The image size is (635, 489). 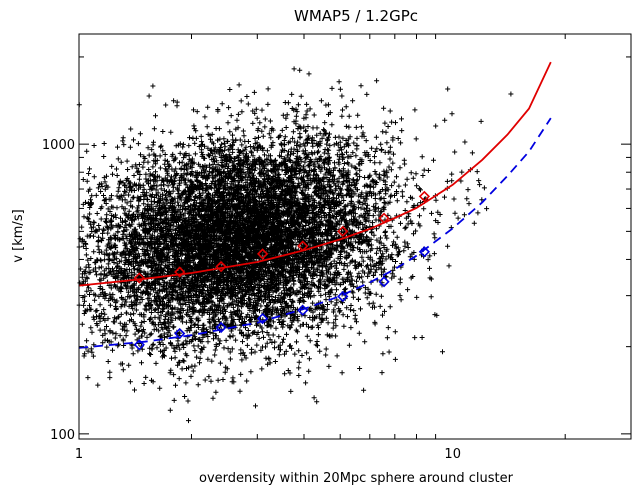 What do you see at coordinates (58, 145) in the screenshot?
I see `y-tick-label: 1000` at bounding box center [58, 145].